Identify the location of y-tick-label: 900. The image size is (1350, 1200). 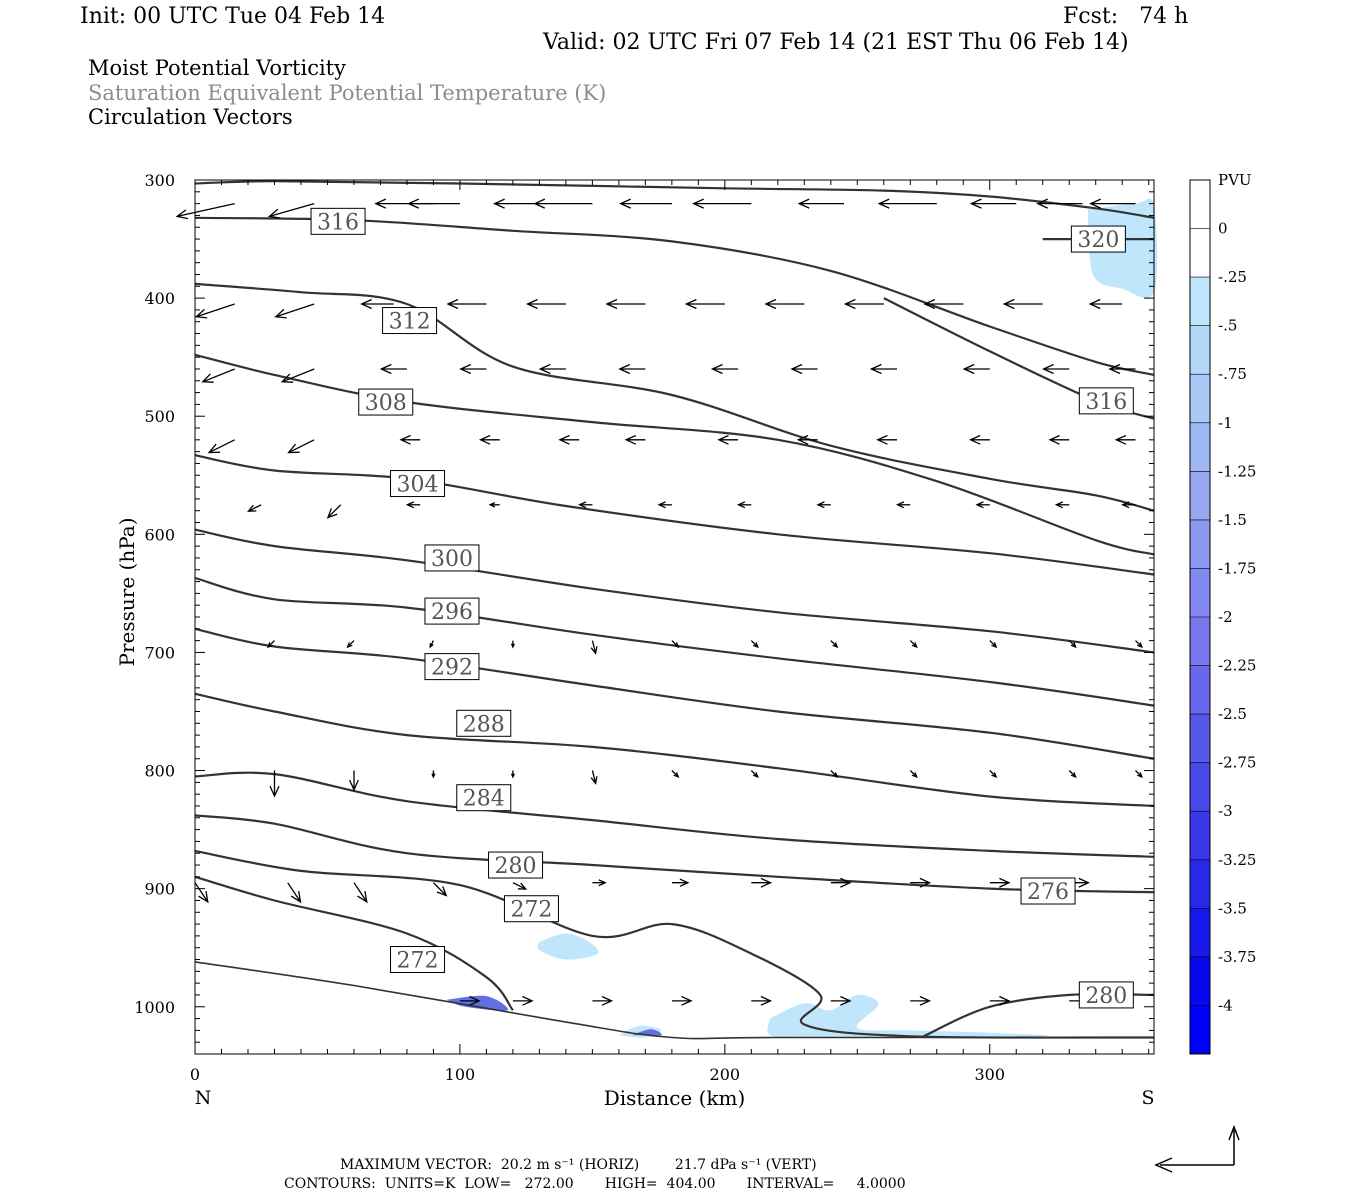
(159, 889).